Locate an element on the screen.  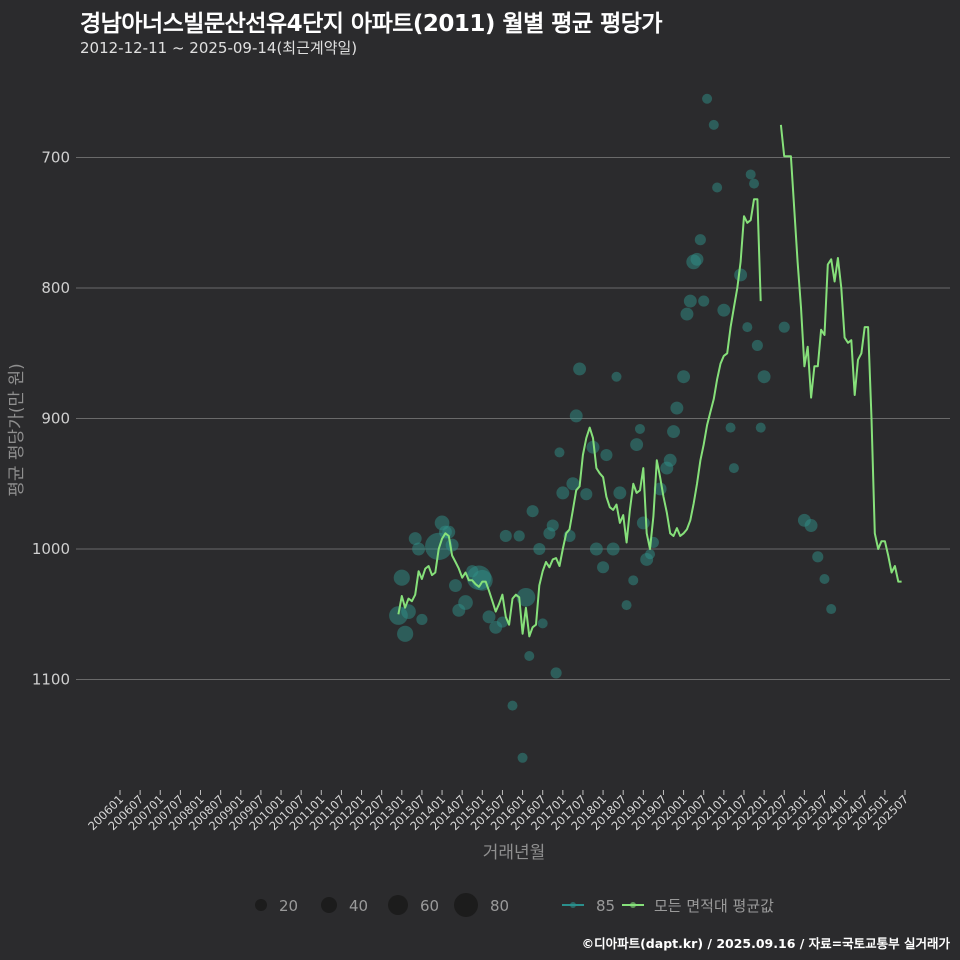
average-line-segment is located at coordinates (840, 353).